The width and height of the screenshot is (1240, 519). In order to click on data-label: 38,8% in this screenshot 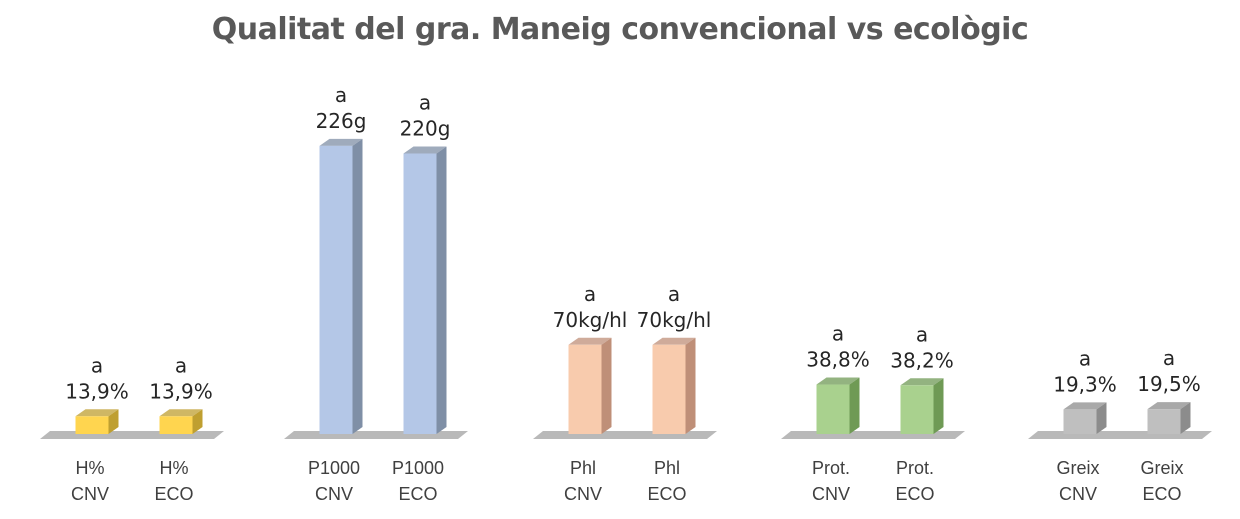, I will do `click(838, 360)`.